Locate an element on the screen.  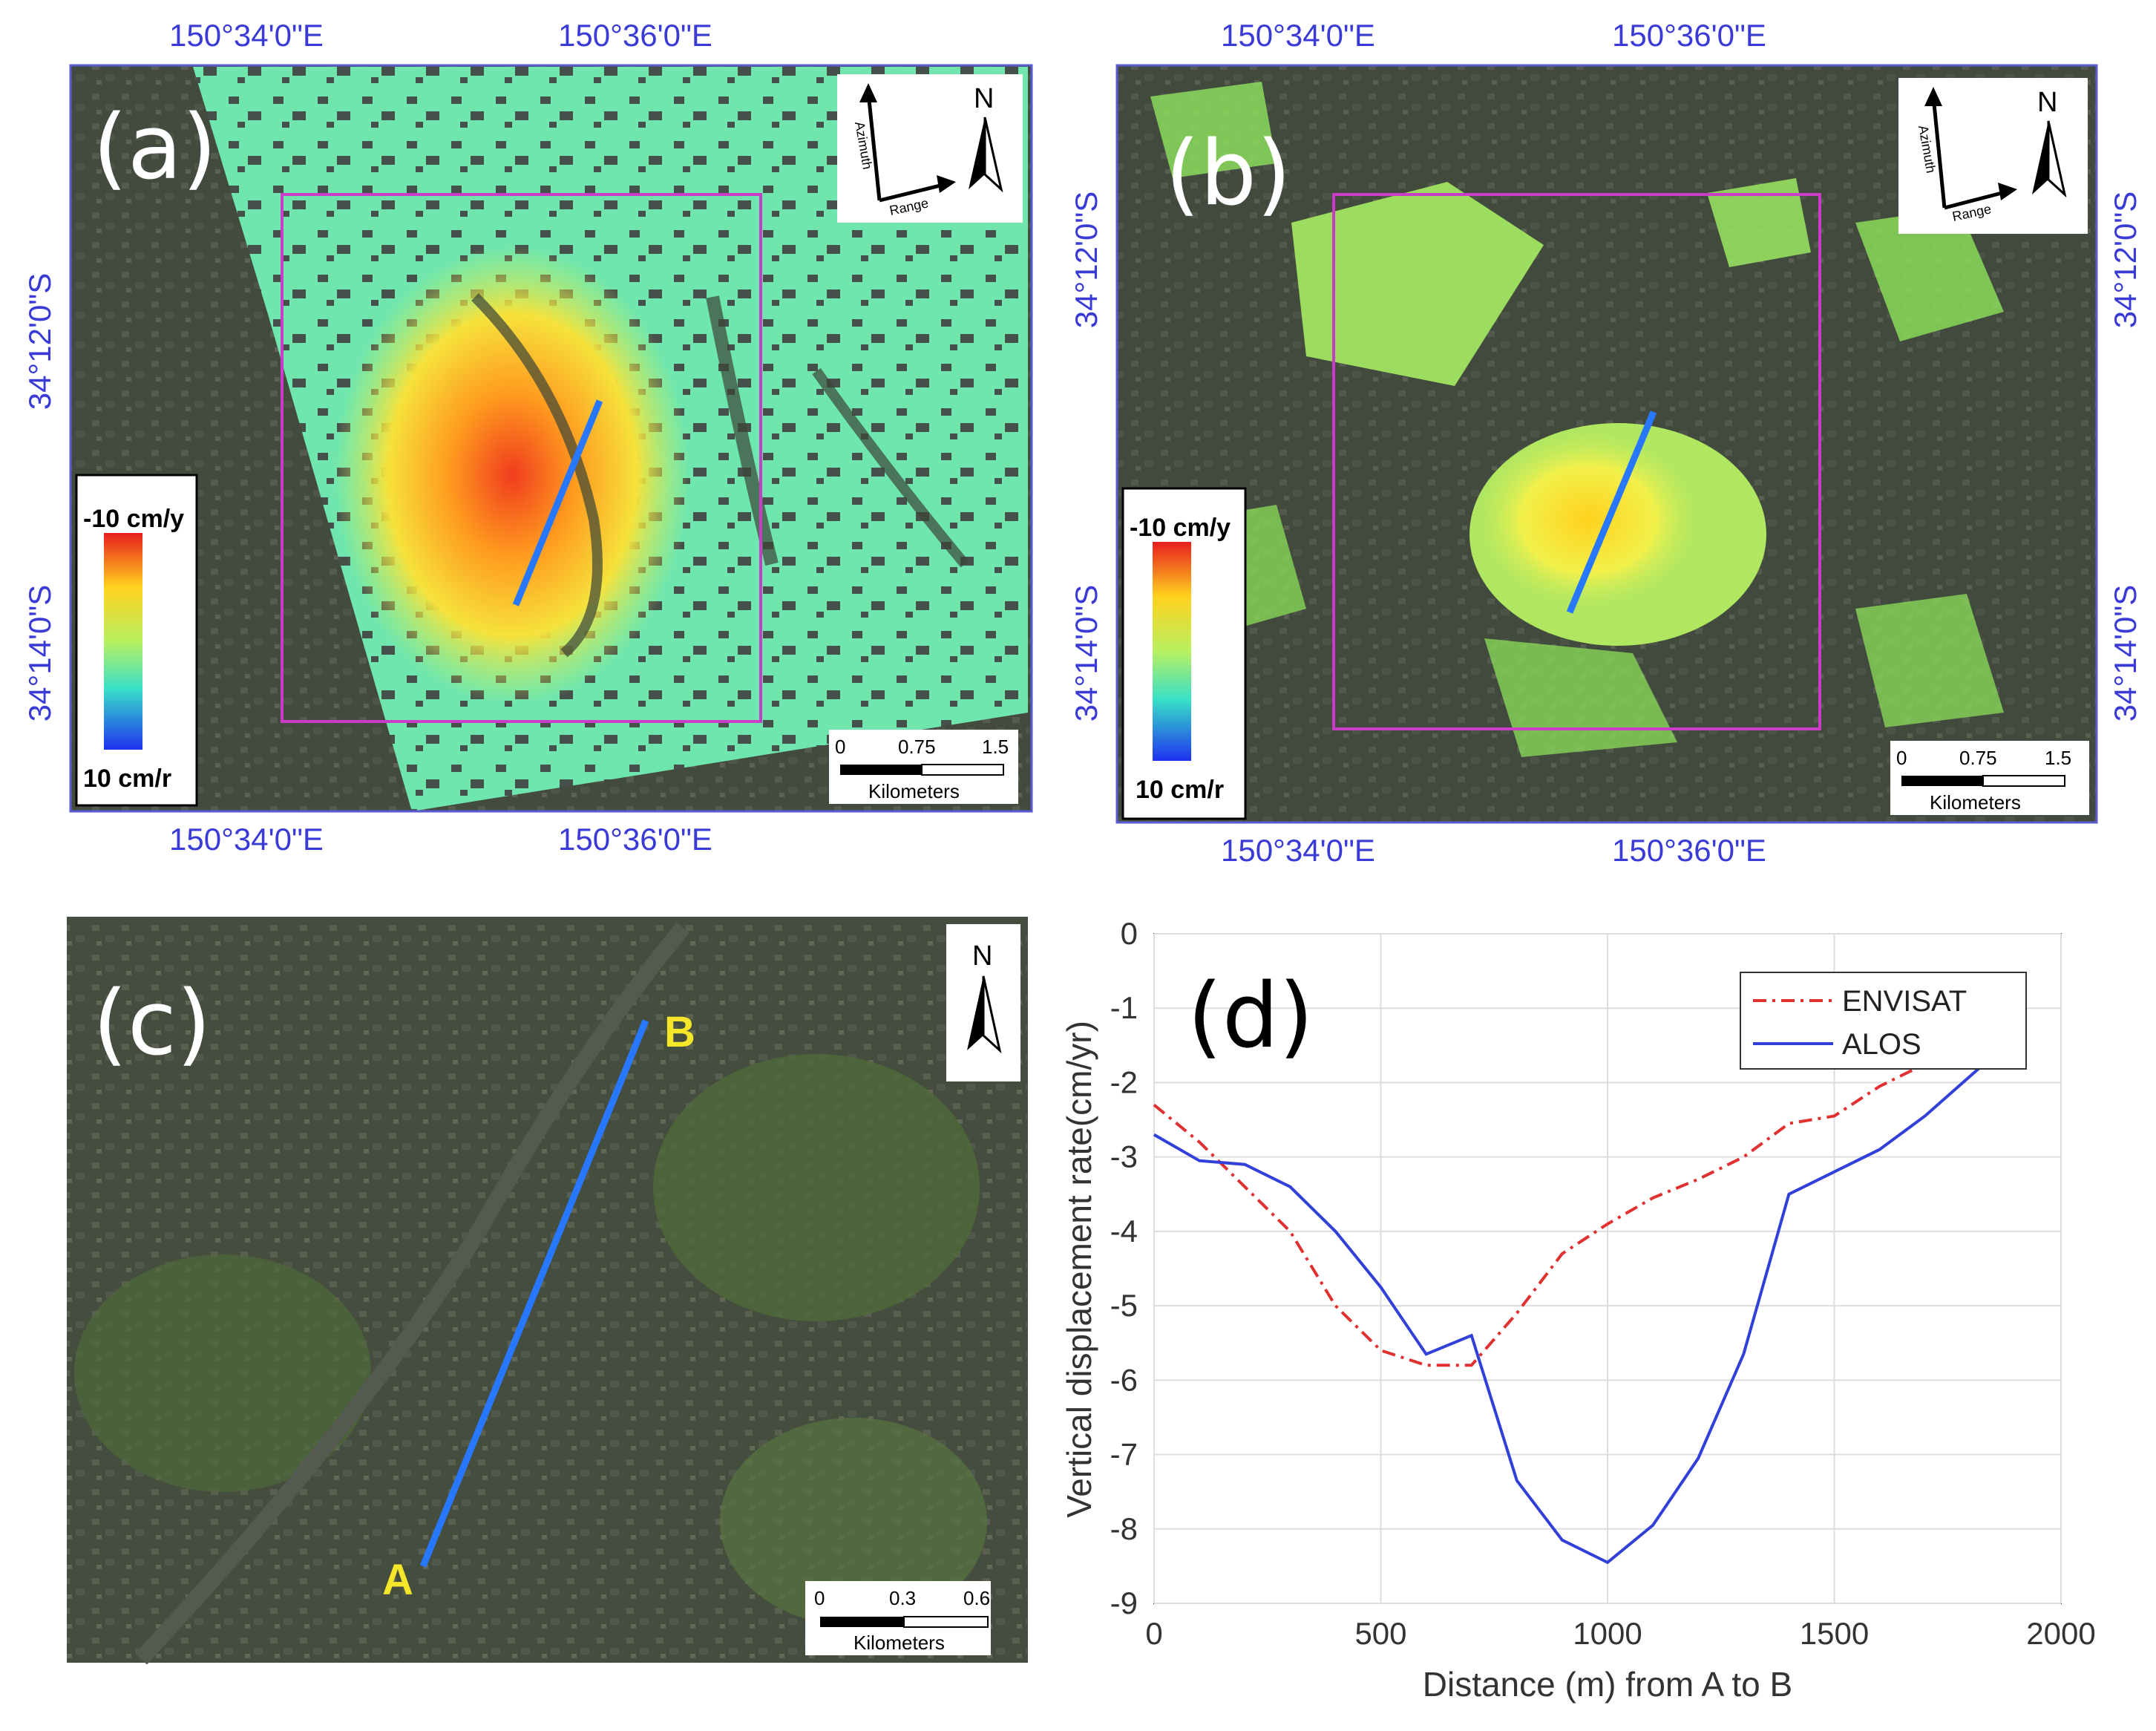
panel-a-bottom-lon-1: 150°34'0"E is located at coordinates (246, 839).